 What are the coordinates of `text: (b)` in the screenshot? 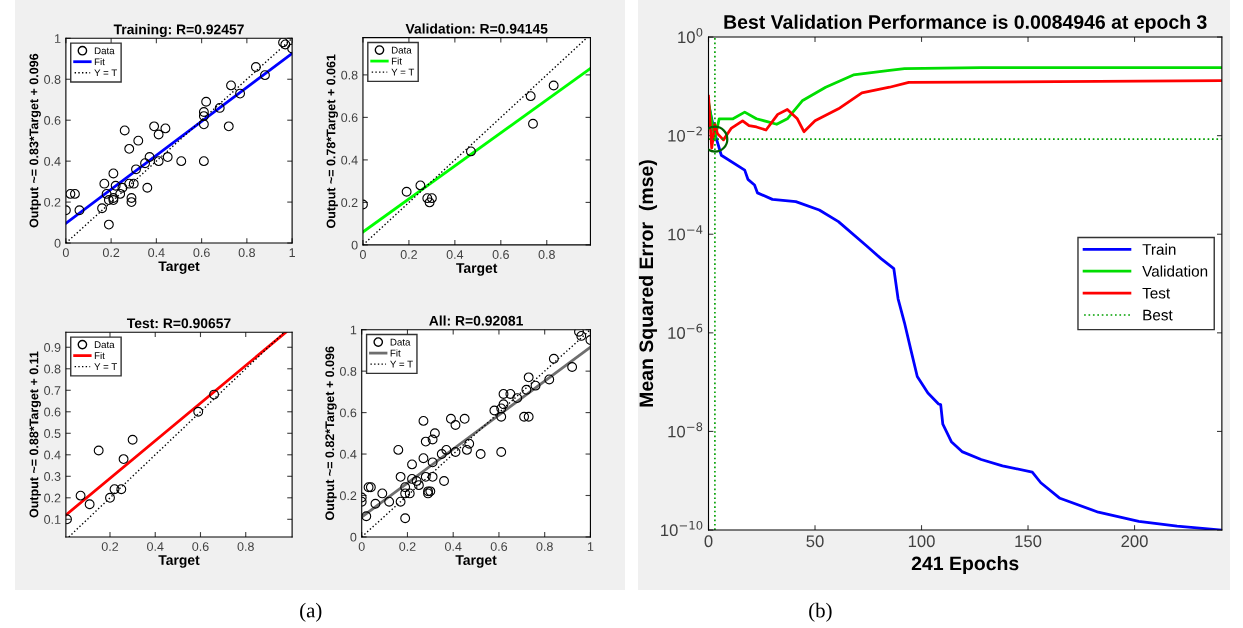 It's located at (820, 612).